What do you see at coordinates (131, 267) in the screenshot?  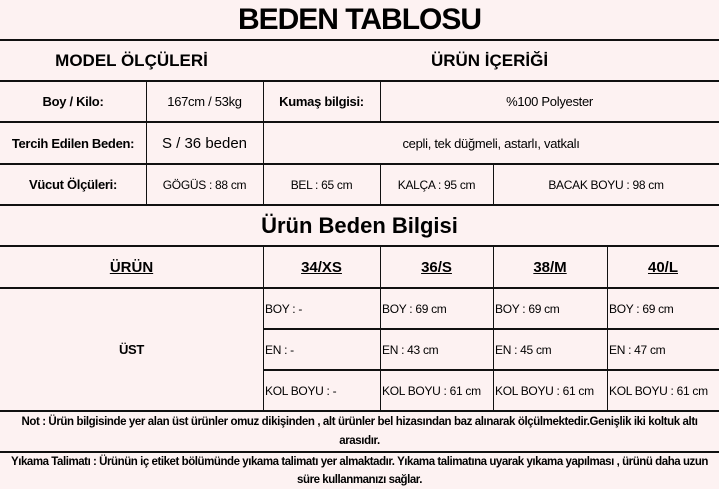 I see `header-product: ÜRÜN` at bounding box center [131, 267].